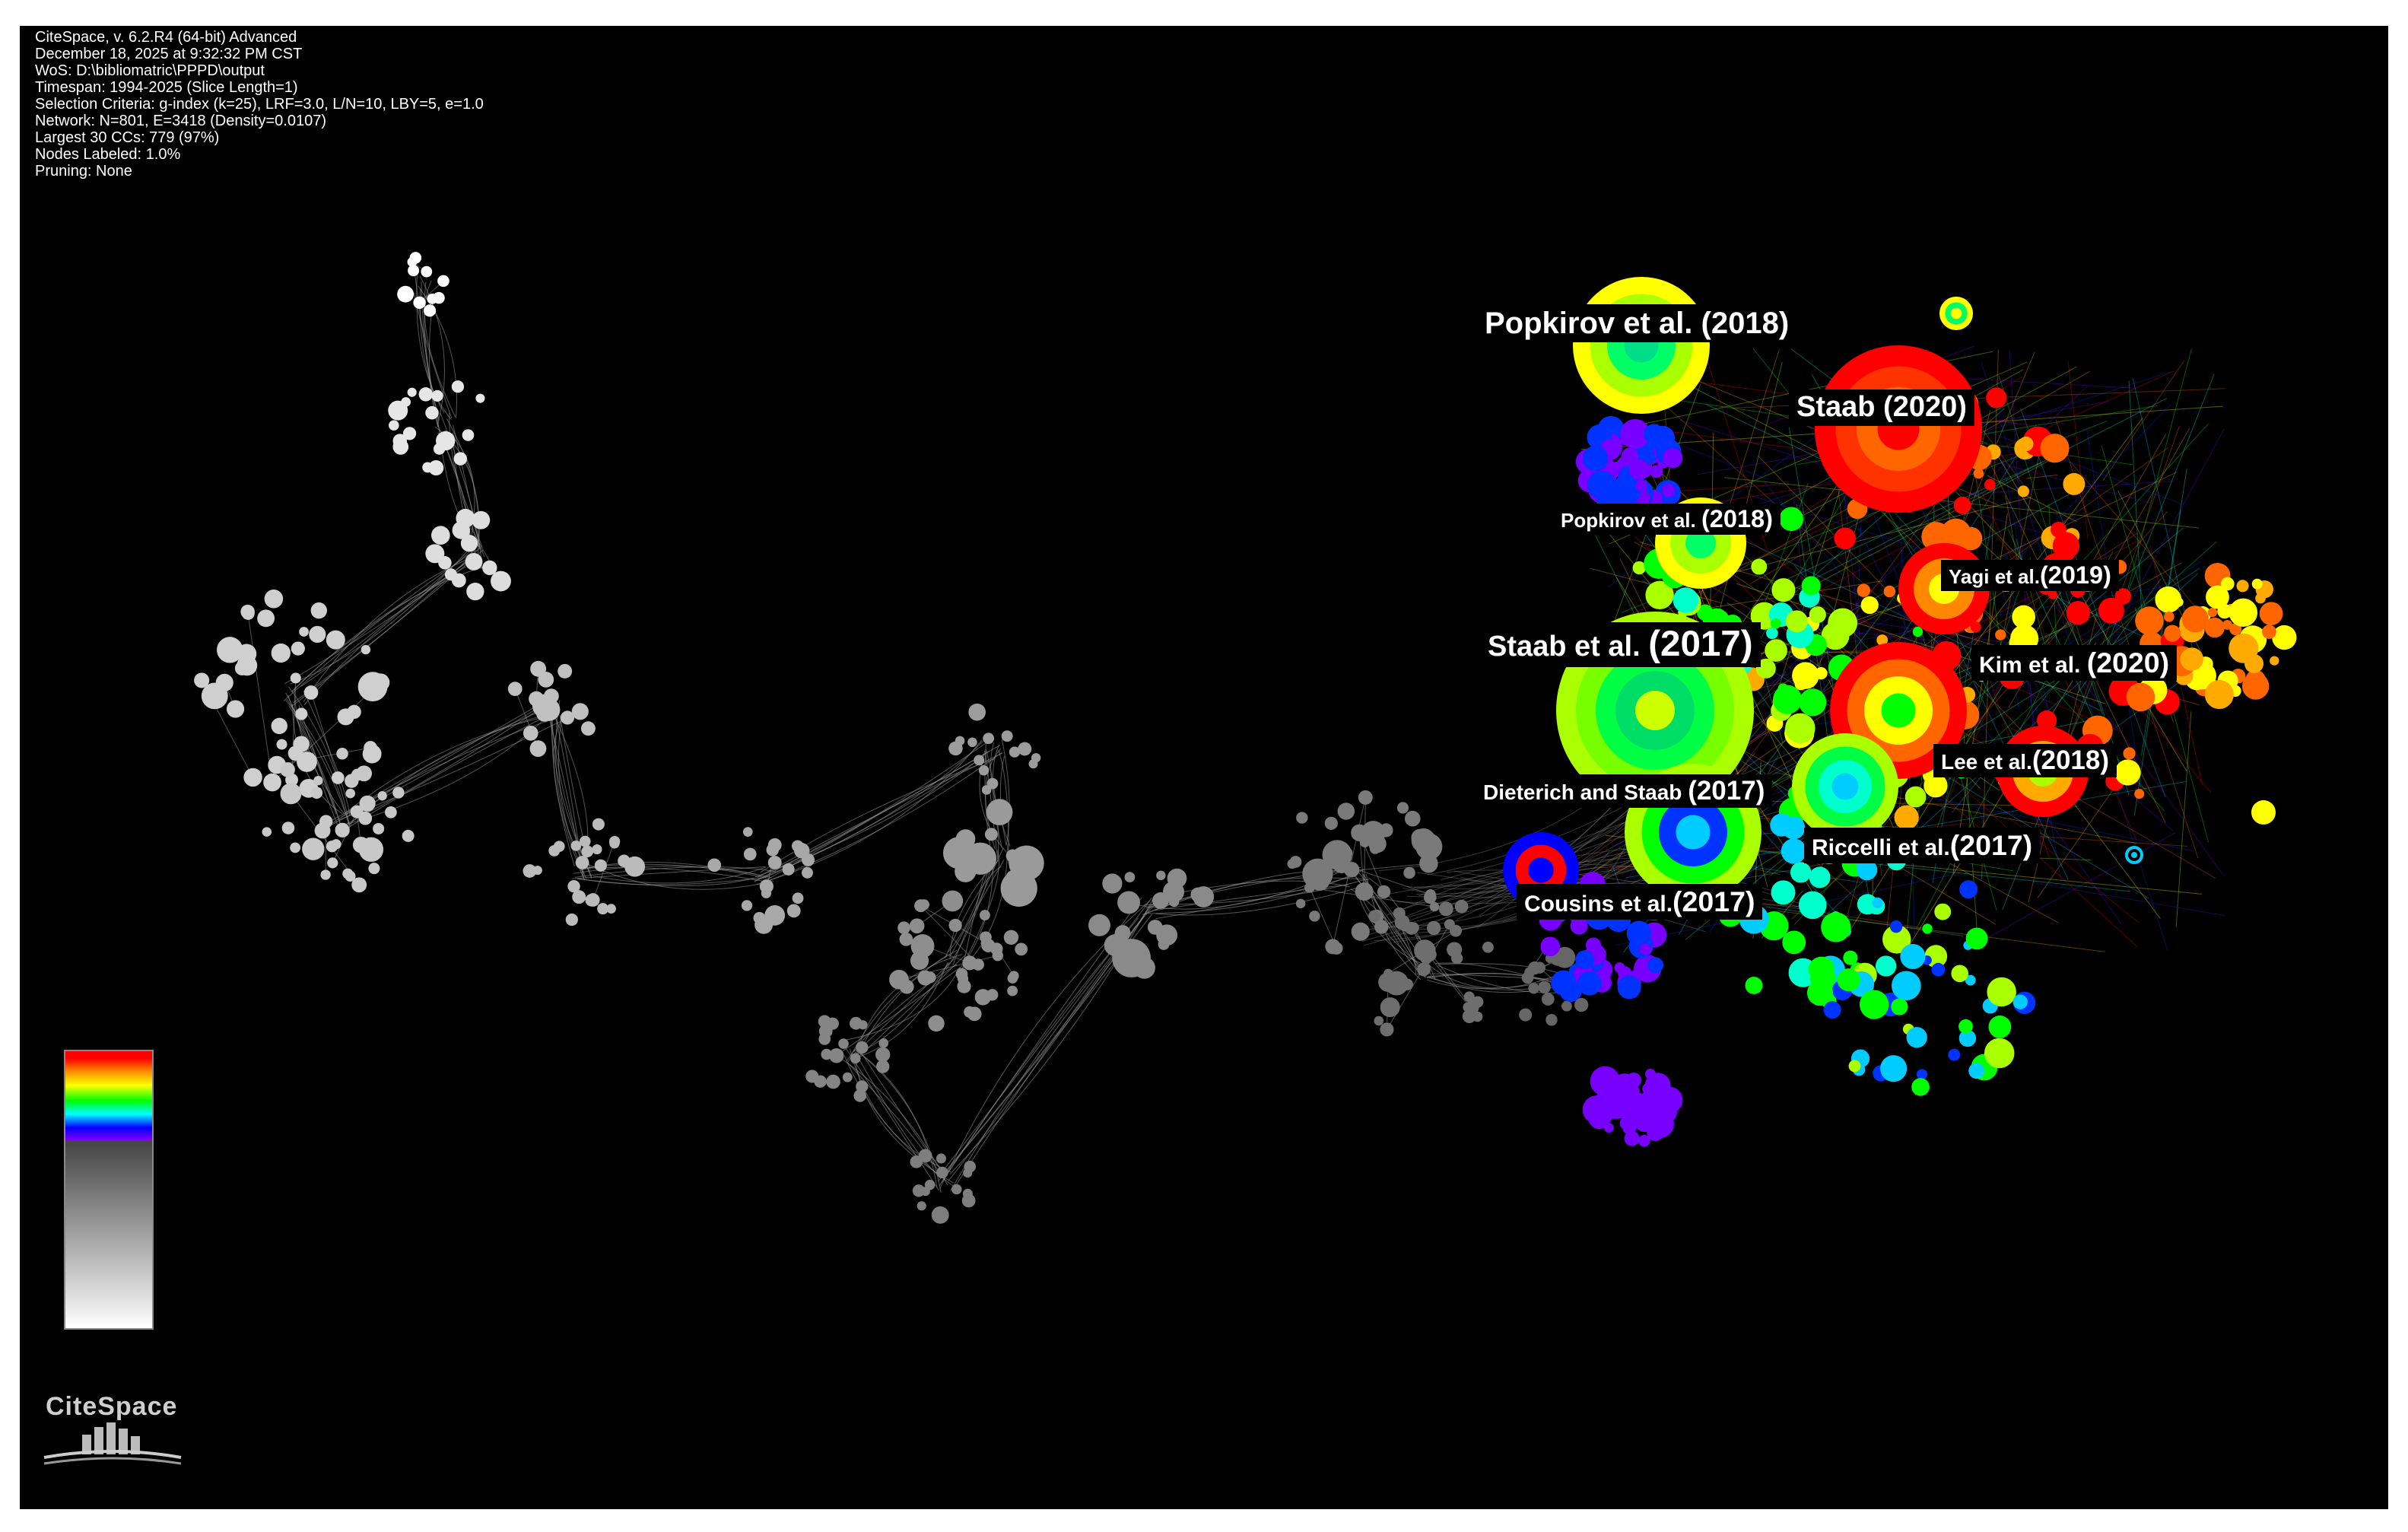 Image resolution: width=2408 pixels, height=1532 pixels. What do you see at coordinates (1667, 520) in the screenshot?
I see `node-label-popkirov-2018-small: Popkirov et al. (2019)(2018)` at bounding box center [1667, 520].